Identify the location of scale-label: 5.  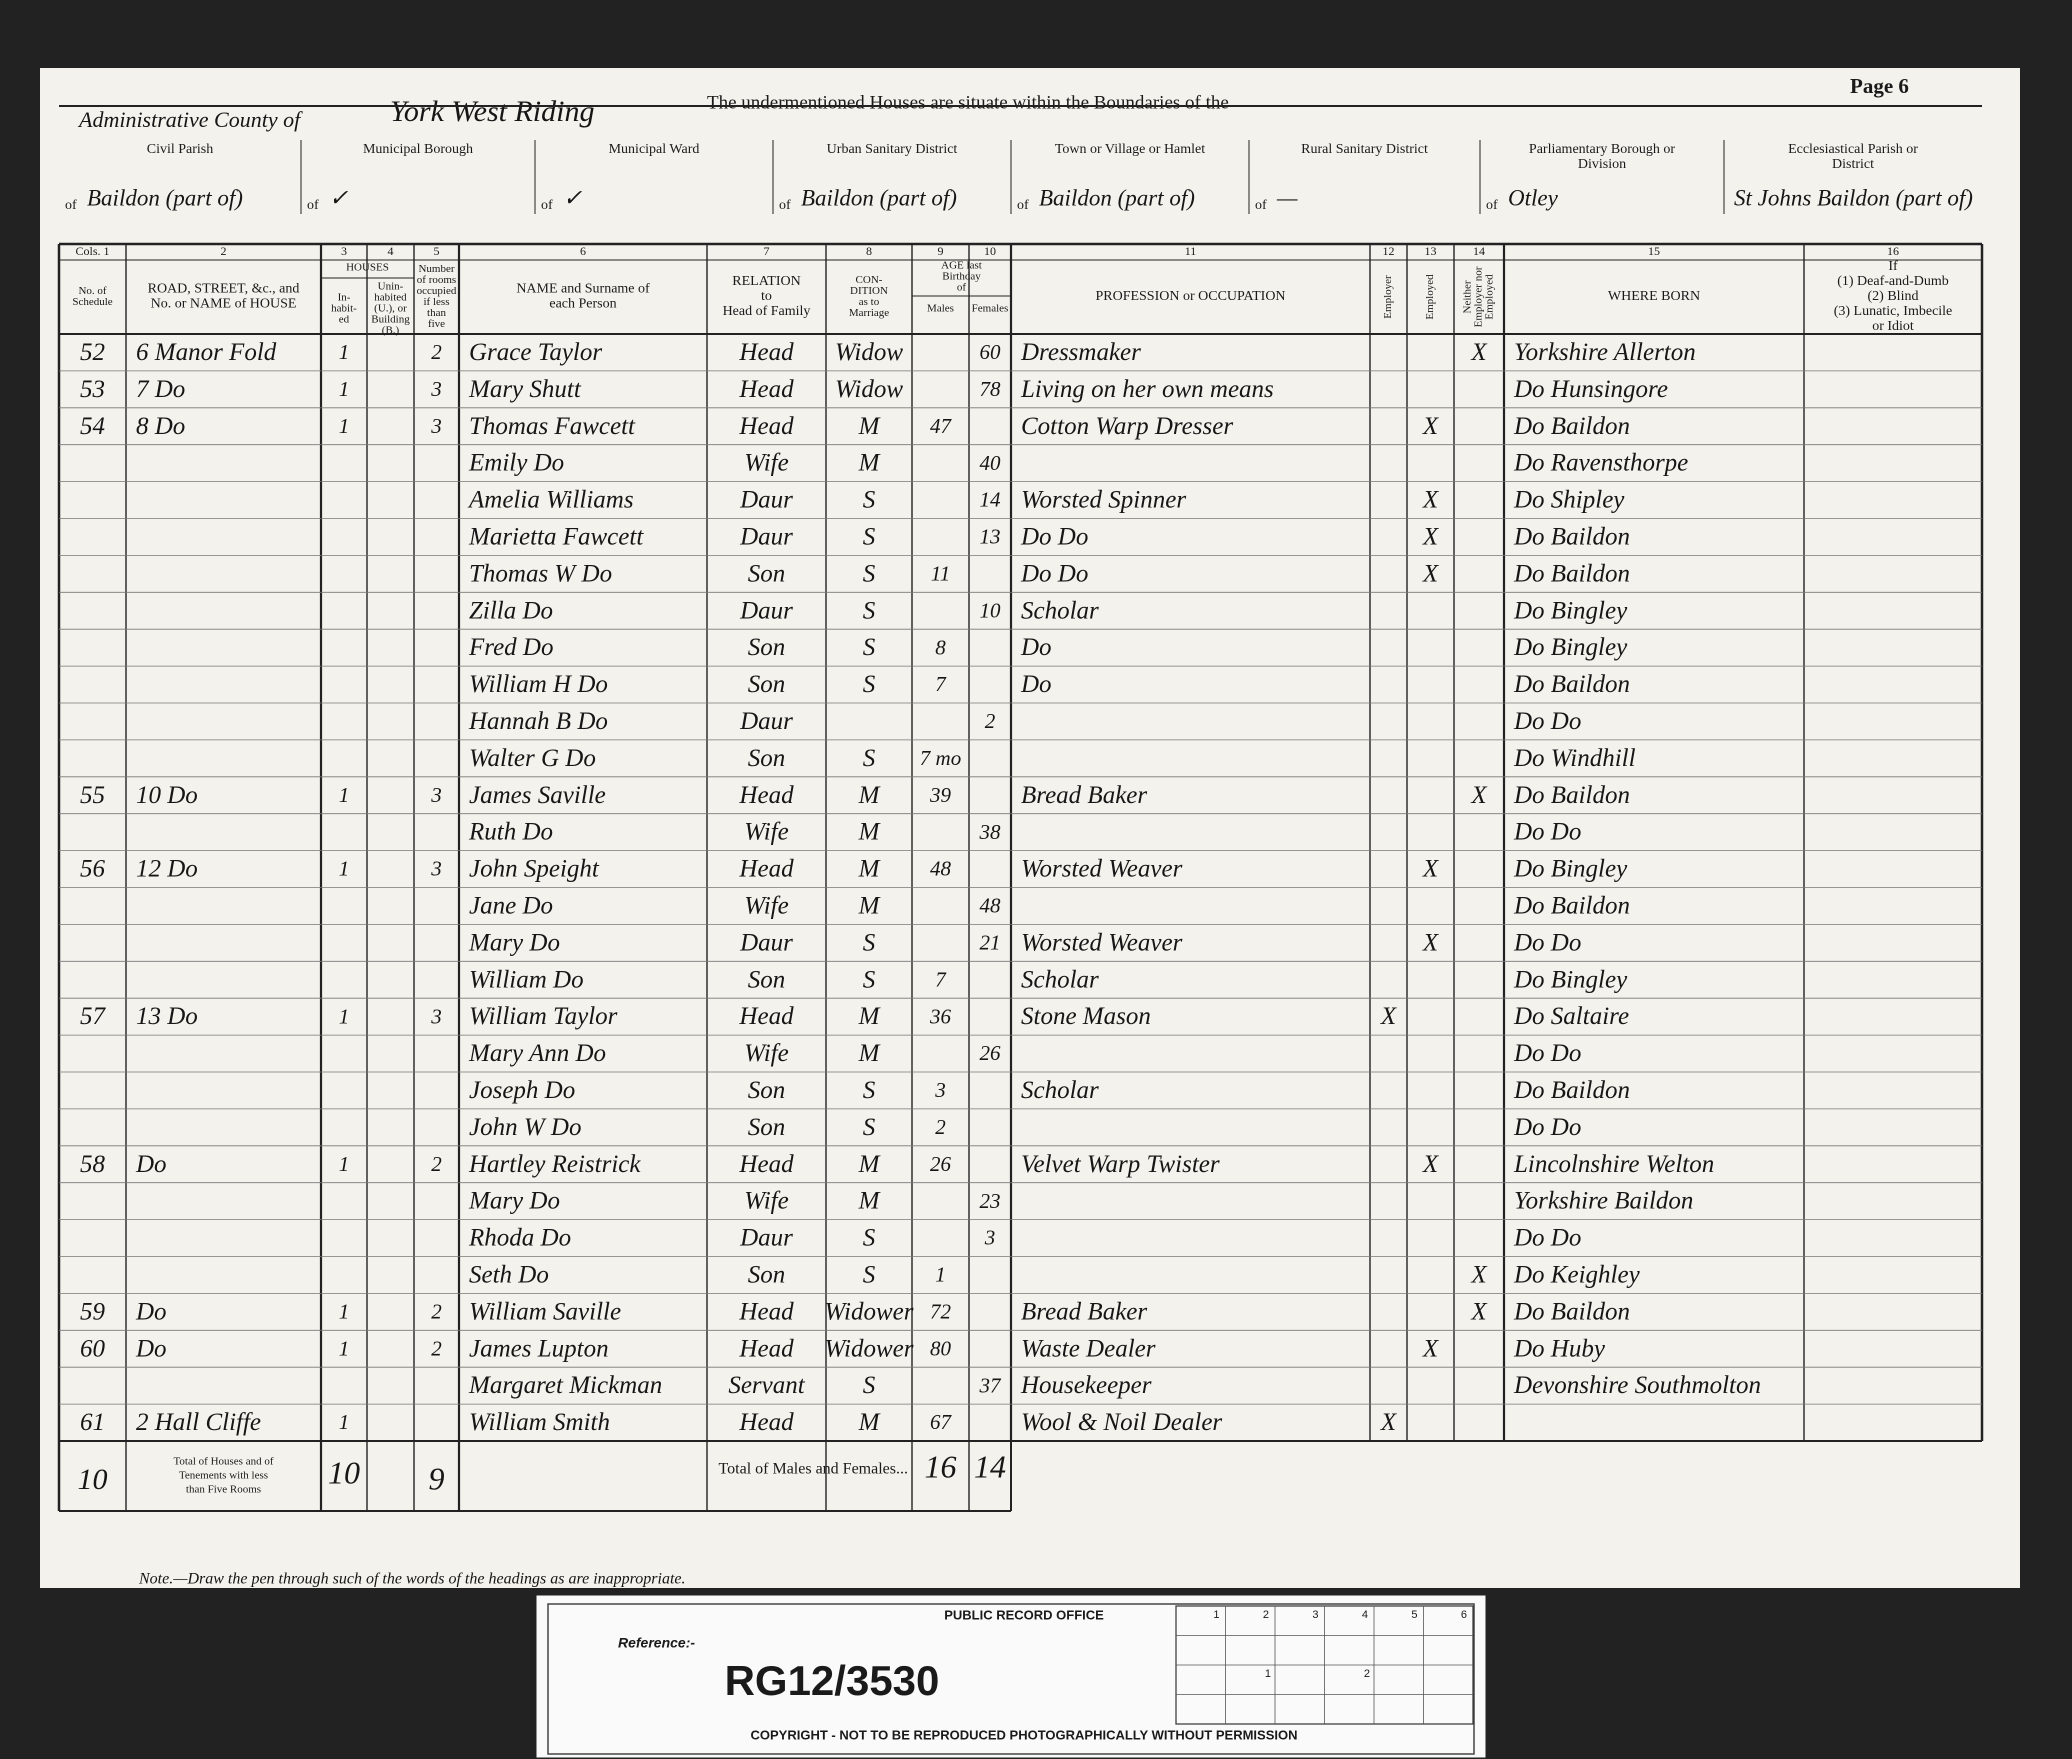
(1414, 1615).